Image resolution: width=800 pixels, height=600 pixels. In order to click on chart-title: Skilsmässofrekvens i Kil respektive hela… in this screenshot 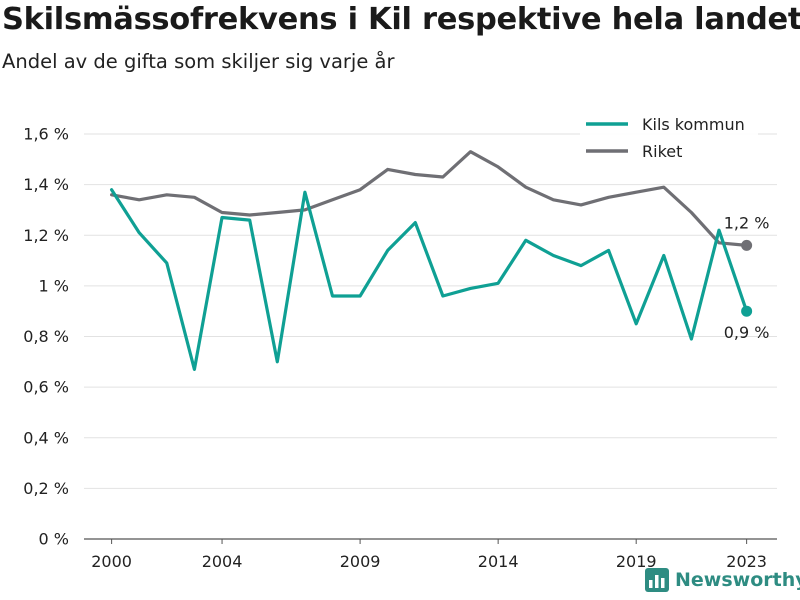, I will do `click(401, 19)`.